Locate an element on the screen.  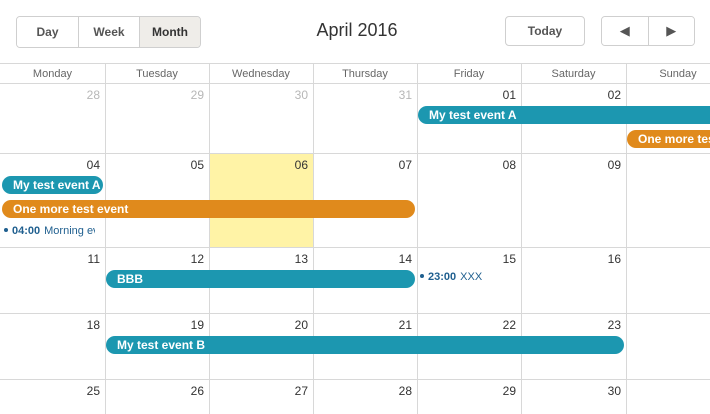
day-number: 20 is located at coordinates (301, 325).